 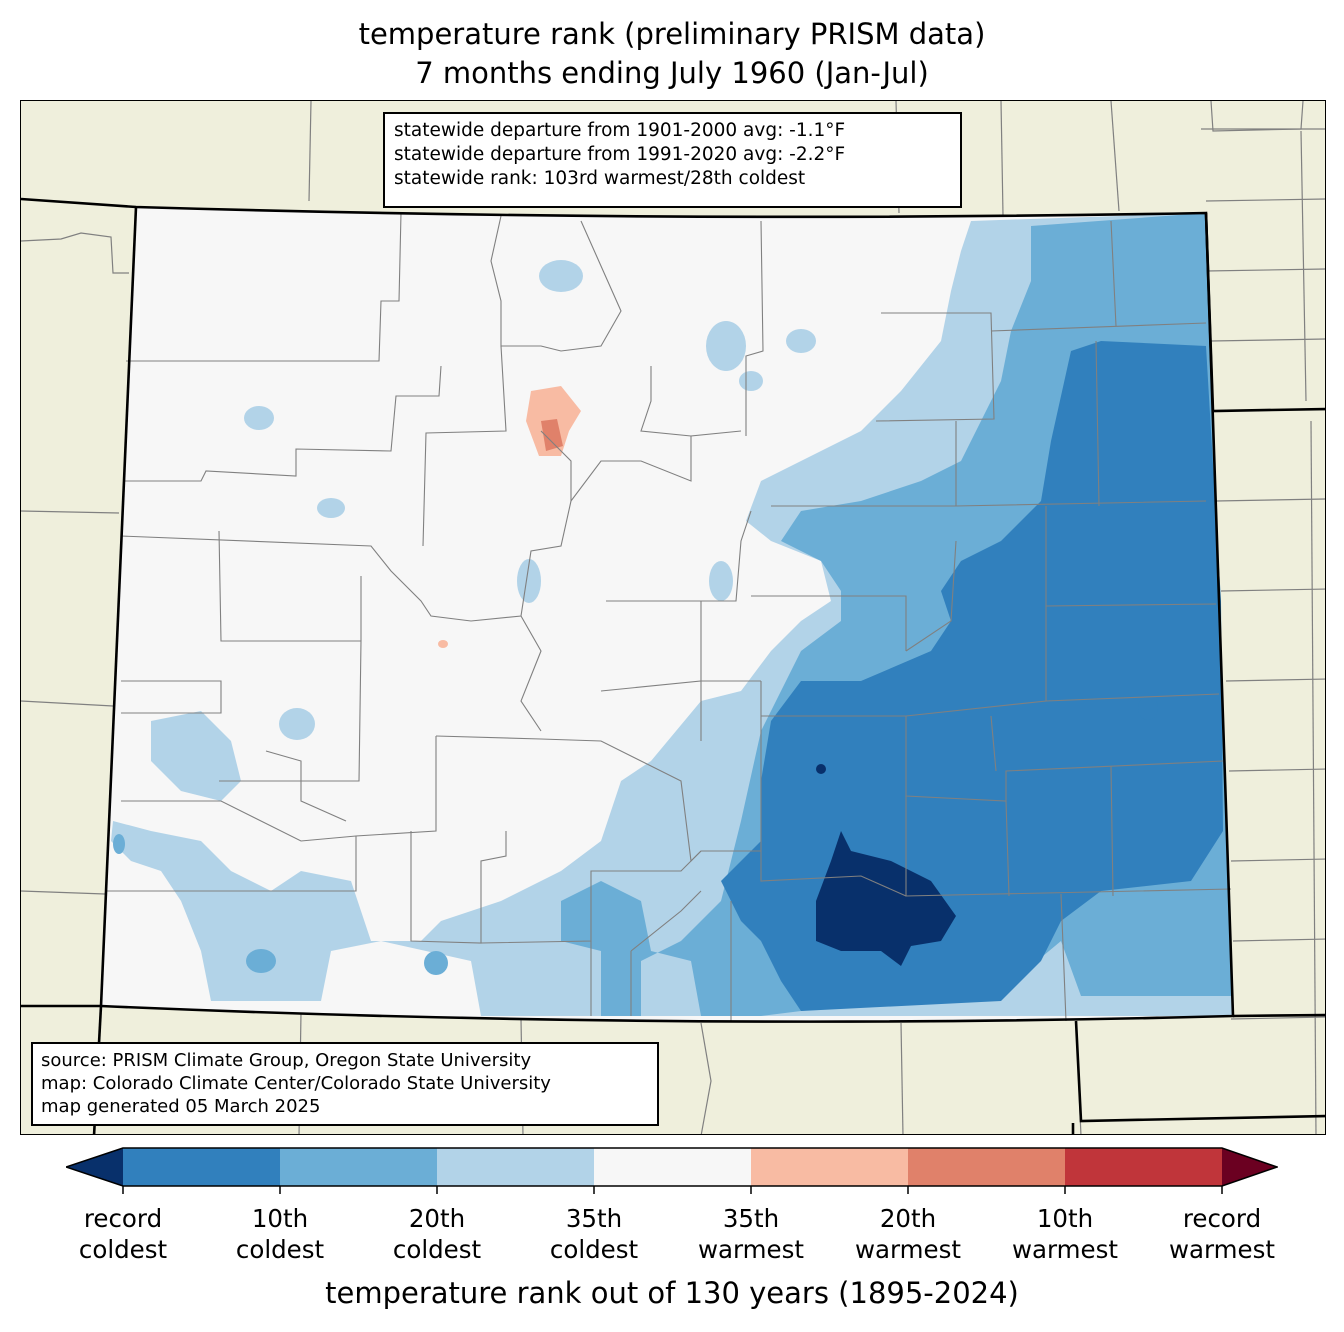 What do you see at coordinates (280, 1234) in the screenshot?
I see `tick-label-10th-coldest: 10th coldest` at bounding box center [280, 1234].